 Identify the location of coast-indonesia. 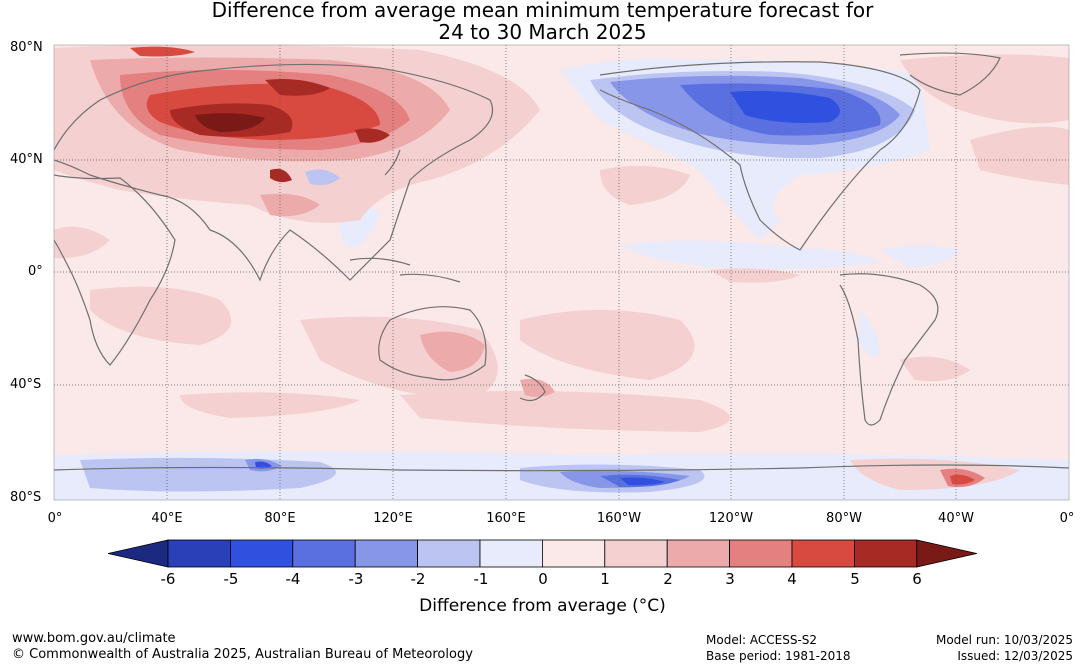
(405, 270).